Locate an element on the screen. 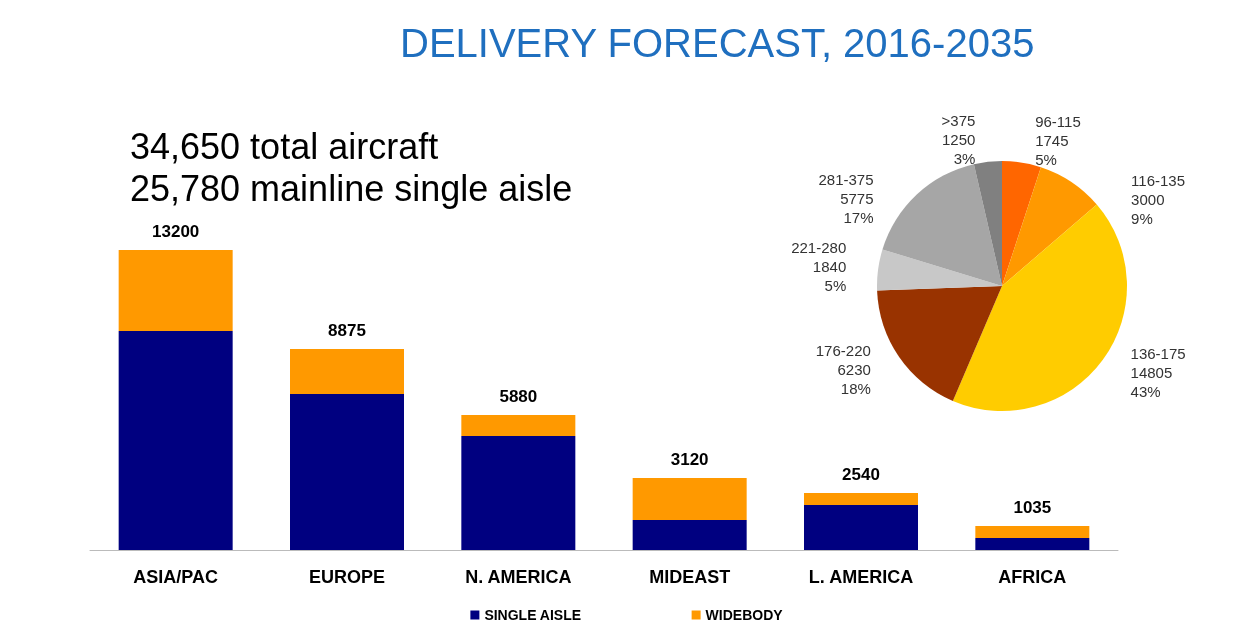  x-tick-label: EUROPE is located at coordinates (347, 577).